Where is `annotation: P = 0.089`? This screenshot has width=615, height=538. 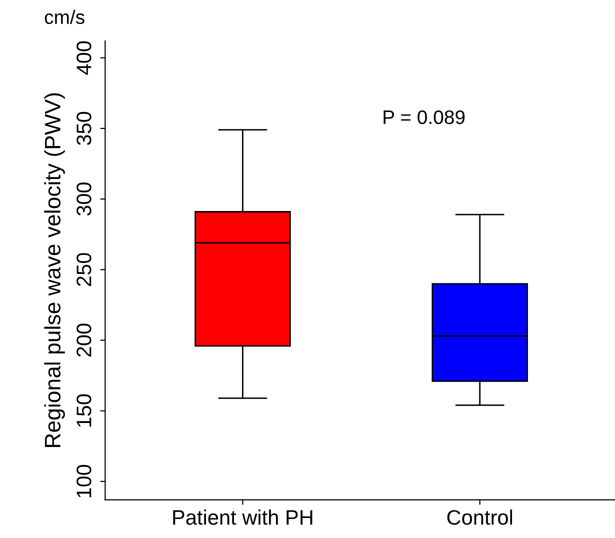 annotation: P = 0.089 is located at coordinates (424, 117).